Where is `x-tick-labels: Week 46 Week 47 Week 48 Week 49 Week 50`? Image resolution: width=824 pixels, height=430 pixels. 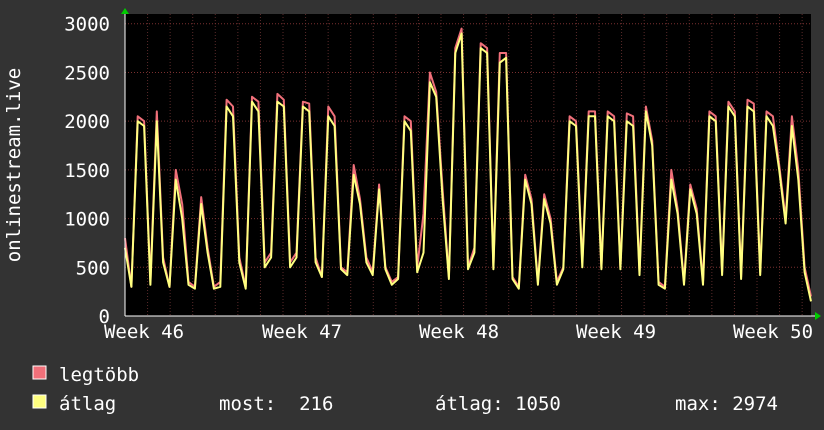 x-tick-labels: Week 46 Week 47 Week 48 Week 49 Week 50 is located at coordinates (458, 332).